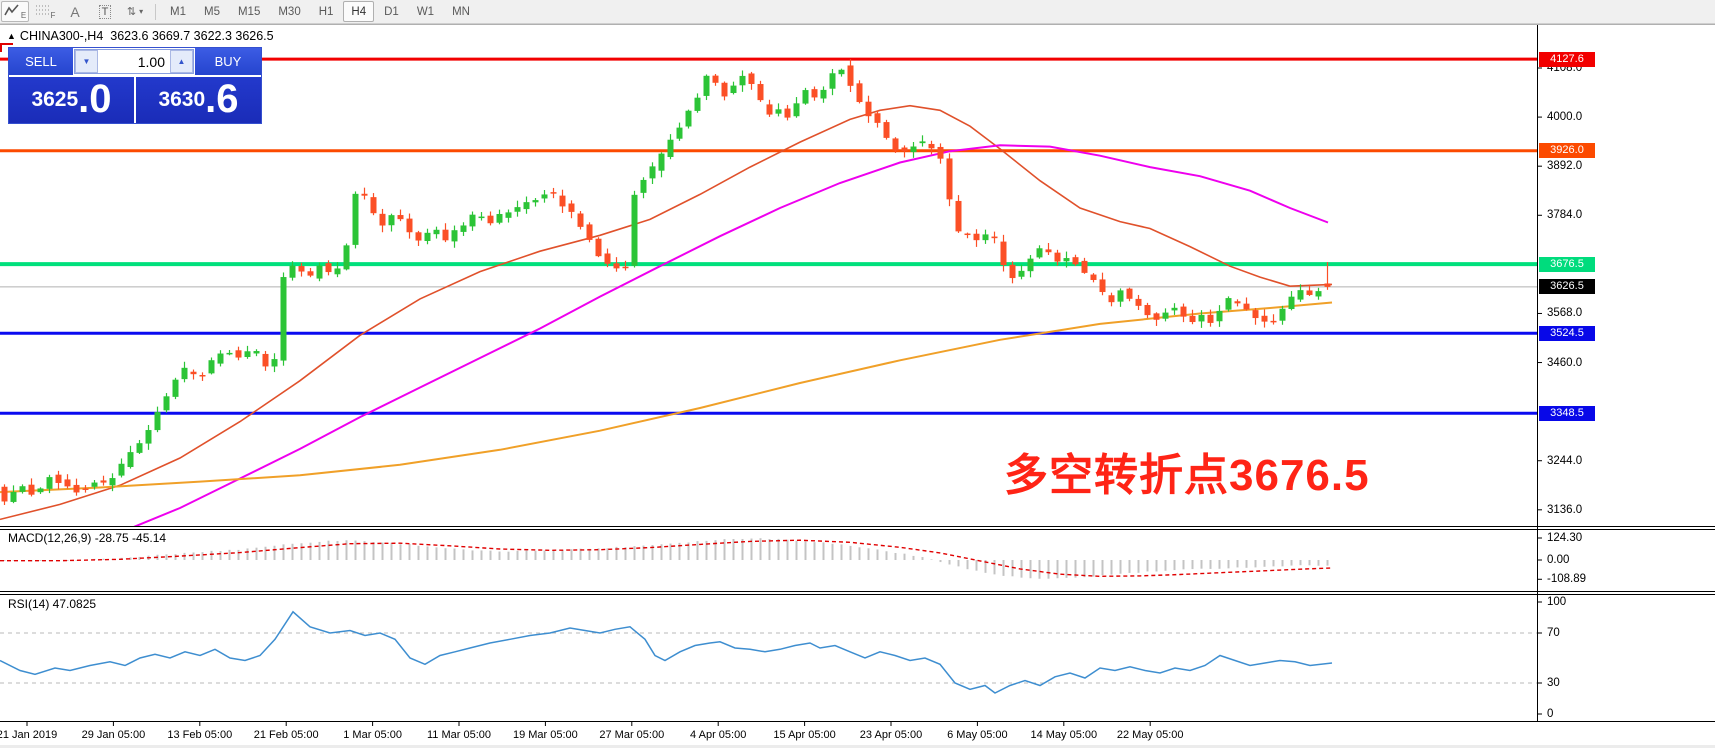 This screenshot has height=748, width=1715. I want to click on date-label: 15 Apr 05:00, so click(804, 735).